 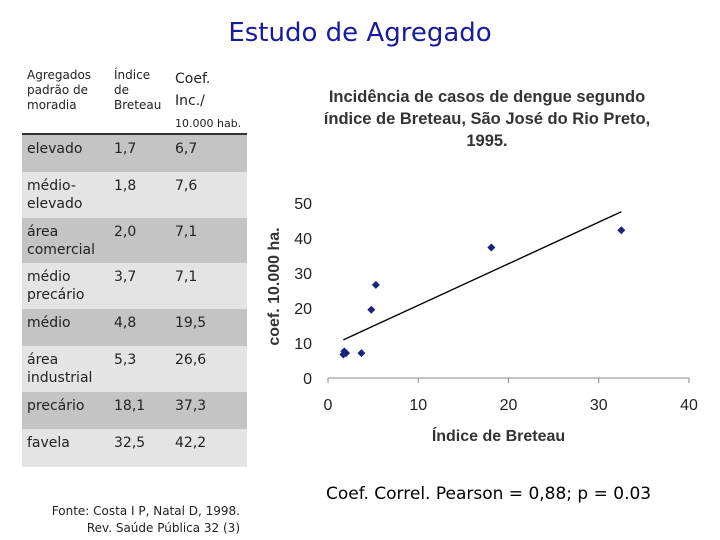 What do you see at coordinates (487, 97) in the screenshot?
I see `chart-title-line-1: Incidência de casos de dengue segundo` at bounding box center [487, 97].